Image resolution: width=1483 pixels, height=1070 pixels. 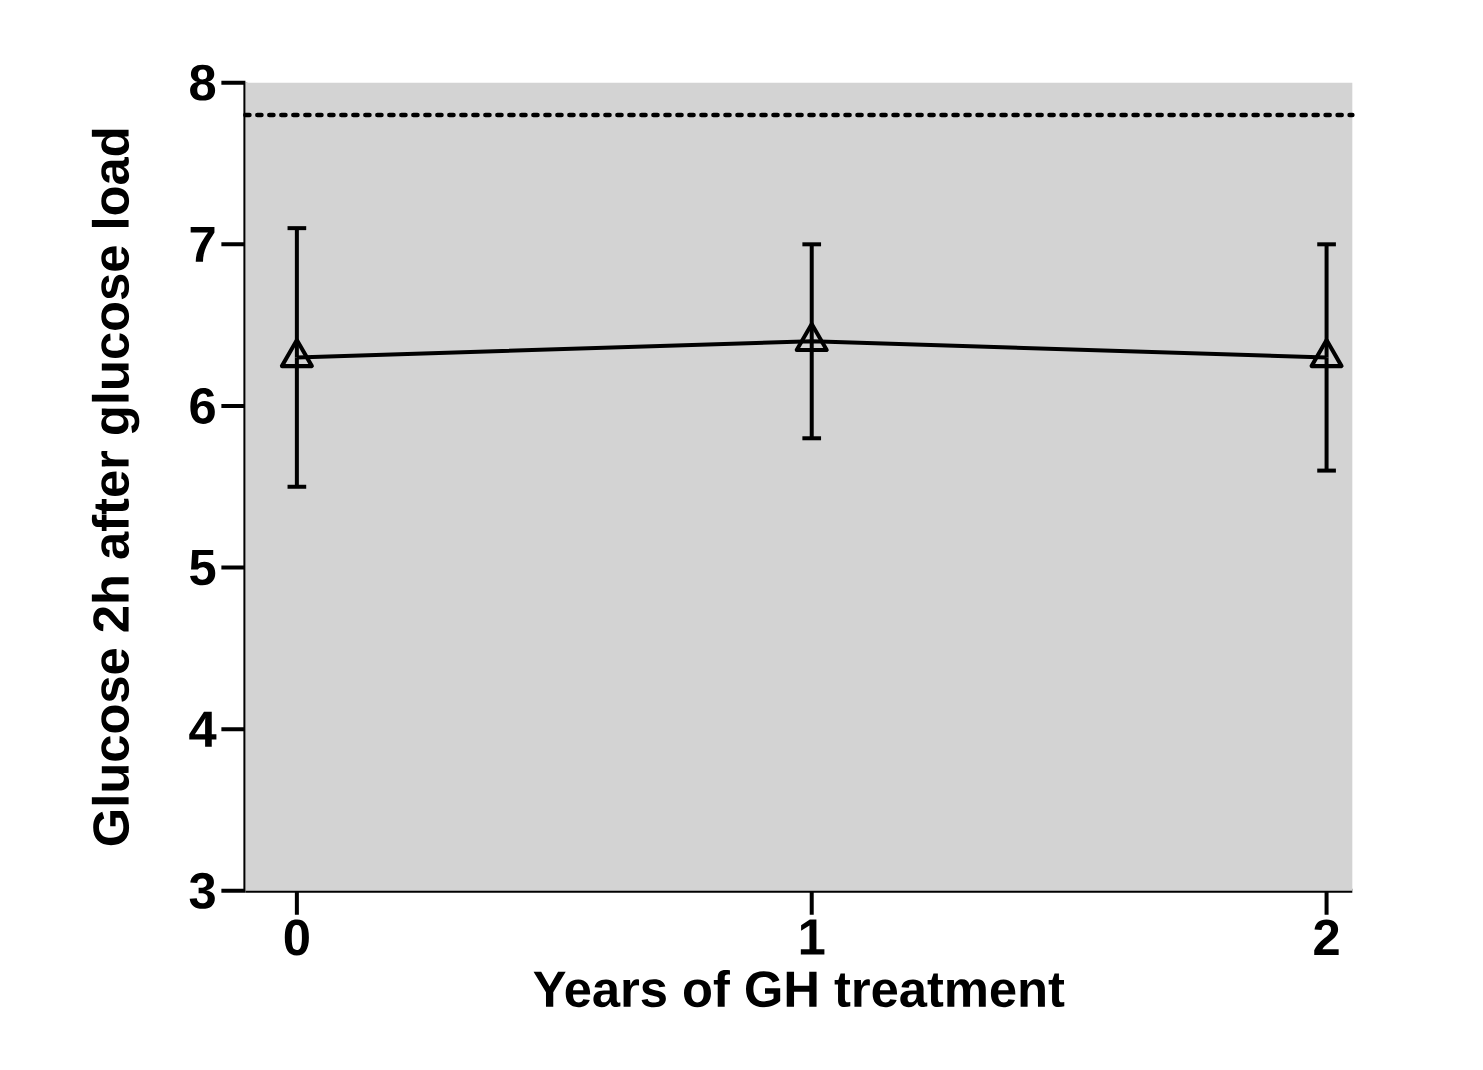 I want to click on x-tick-label: 2, so click(x=1326, y=937).